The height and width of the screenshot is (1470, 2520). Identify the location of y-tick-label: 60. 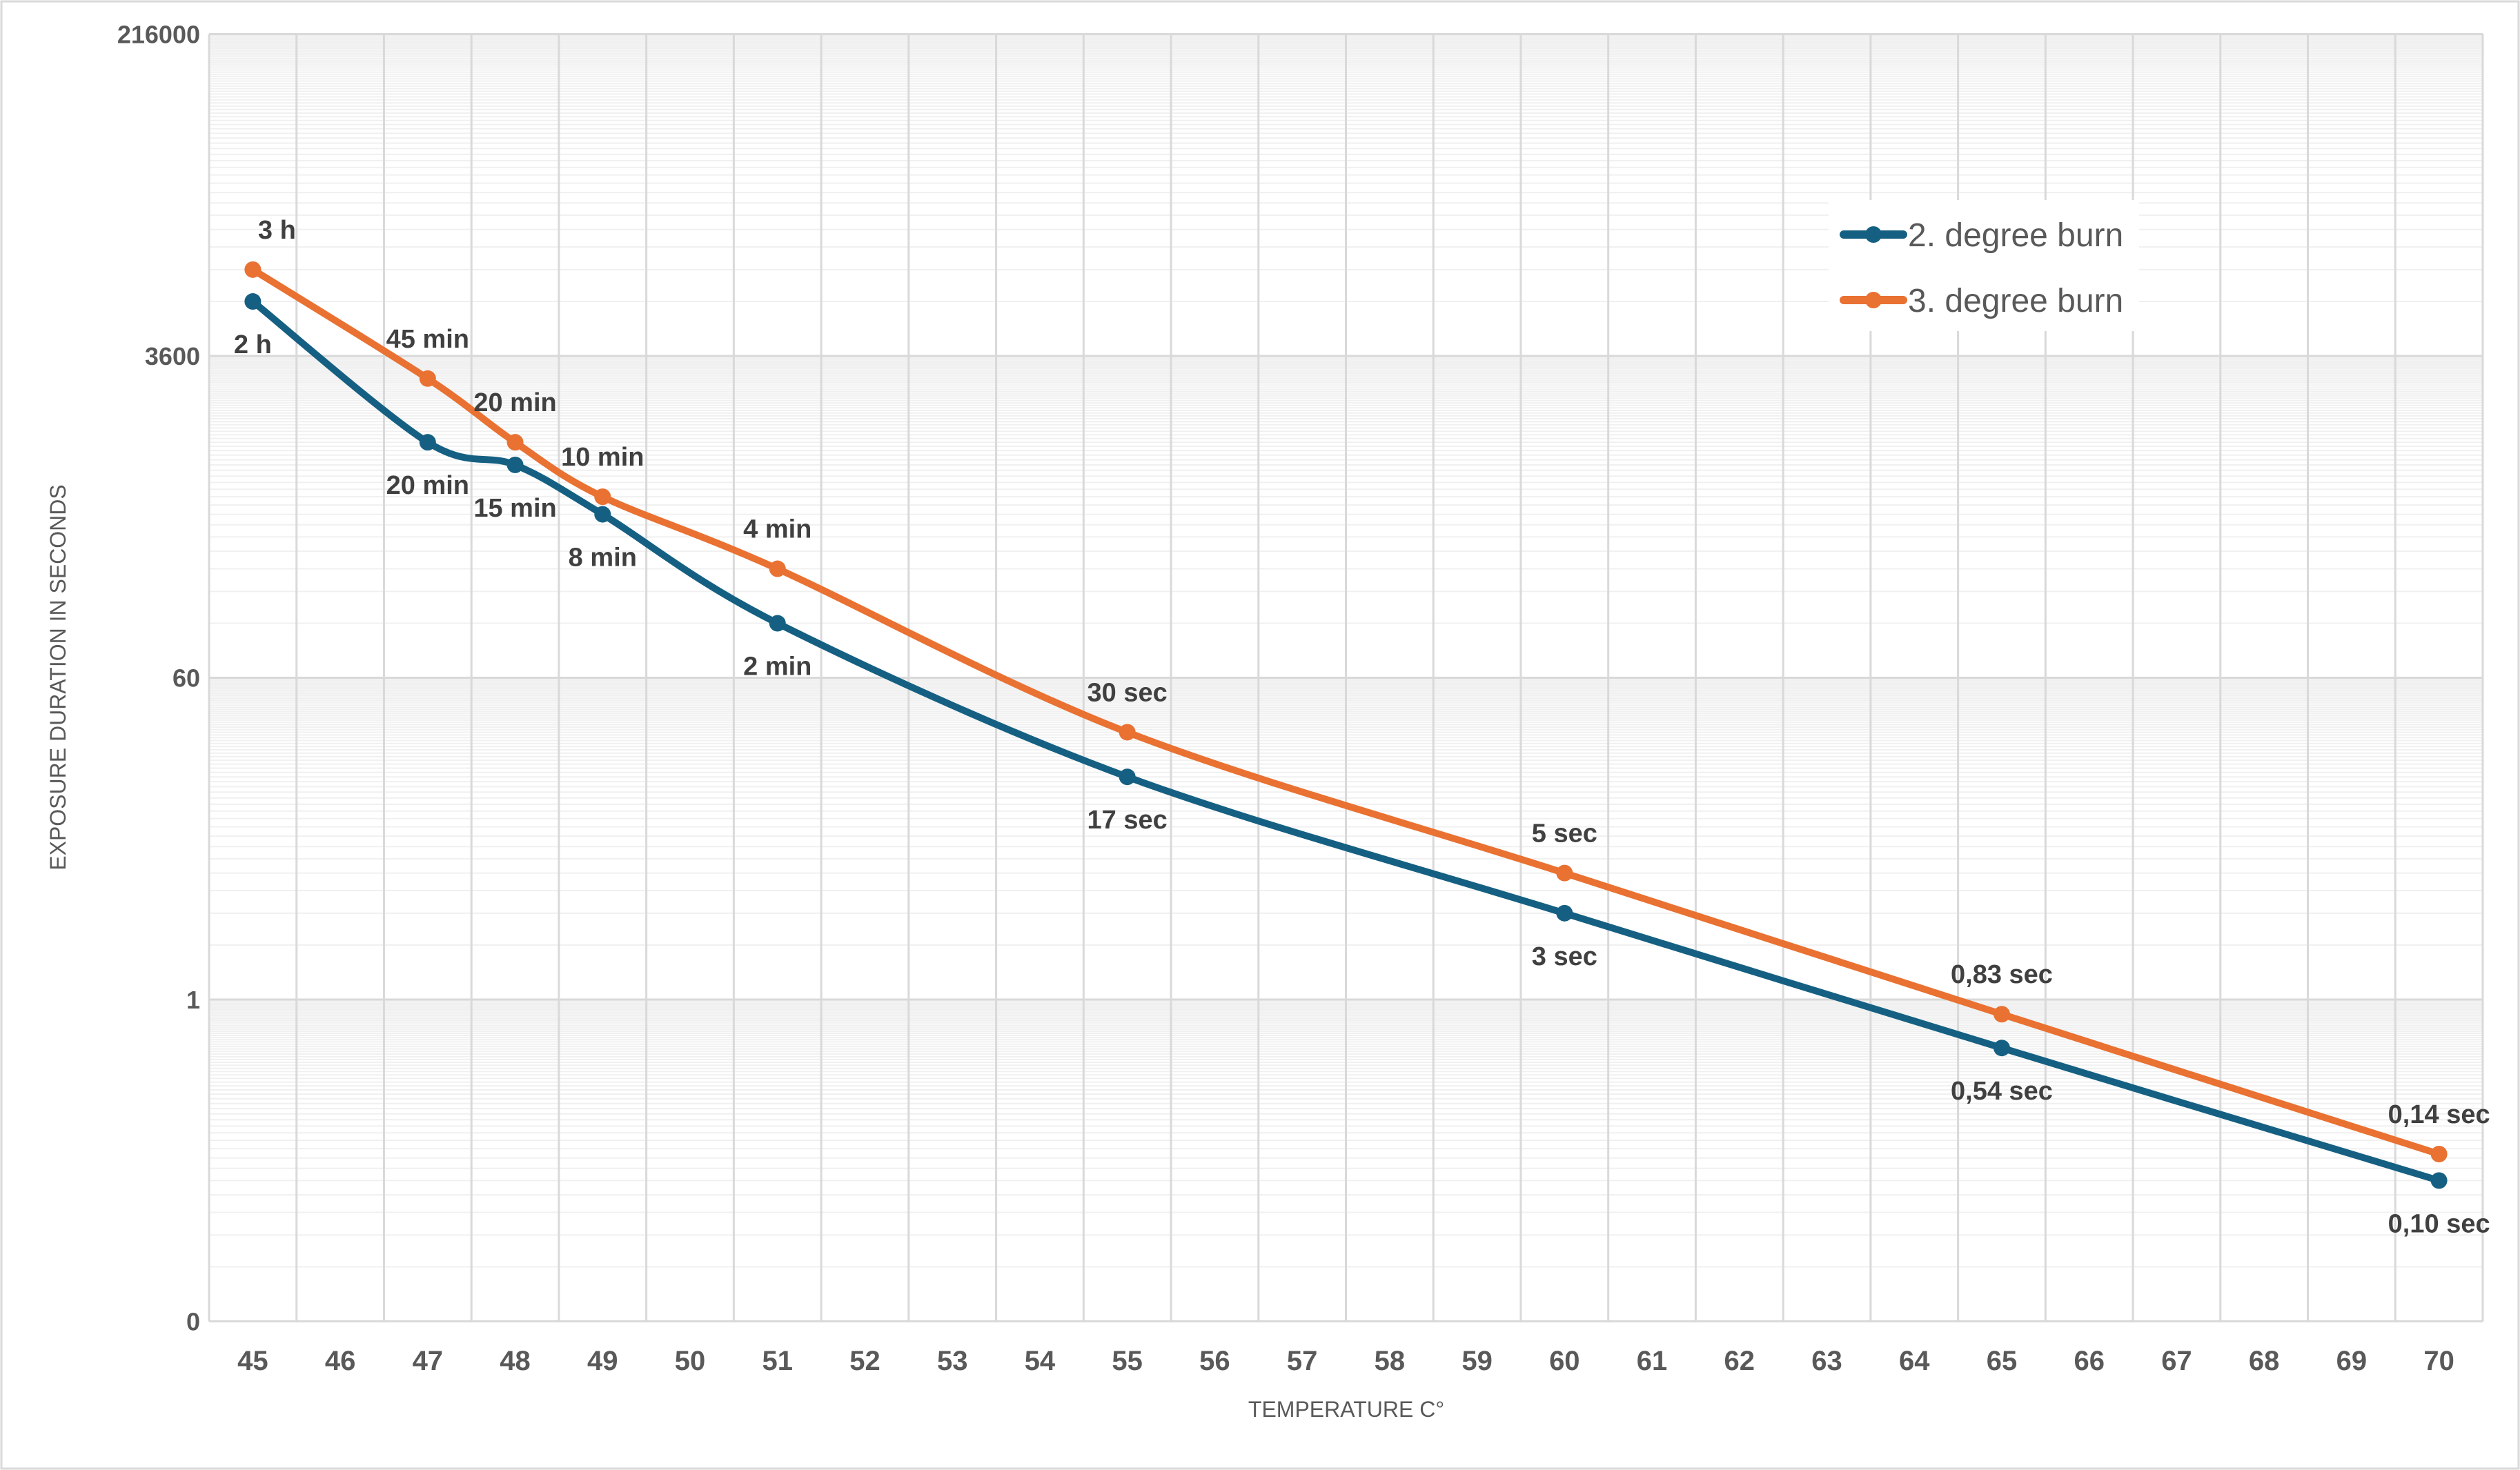
(186, 678).